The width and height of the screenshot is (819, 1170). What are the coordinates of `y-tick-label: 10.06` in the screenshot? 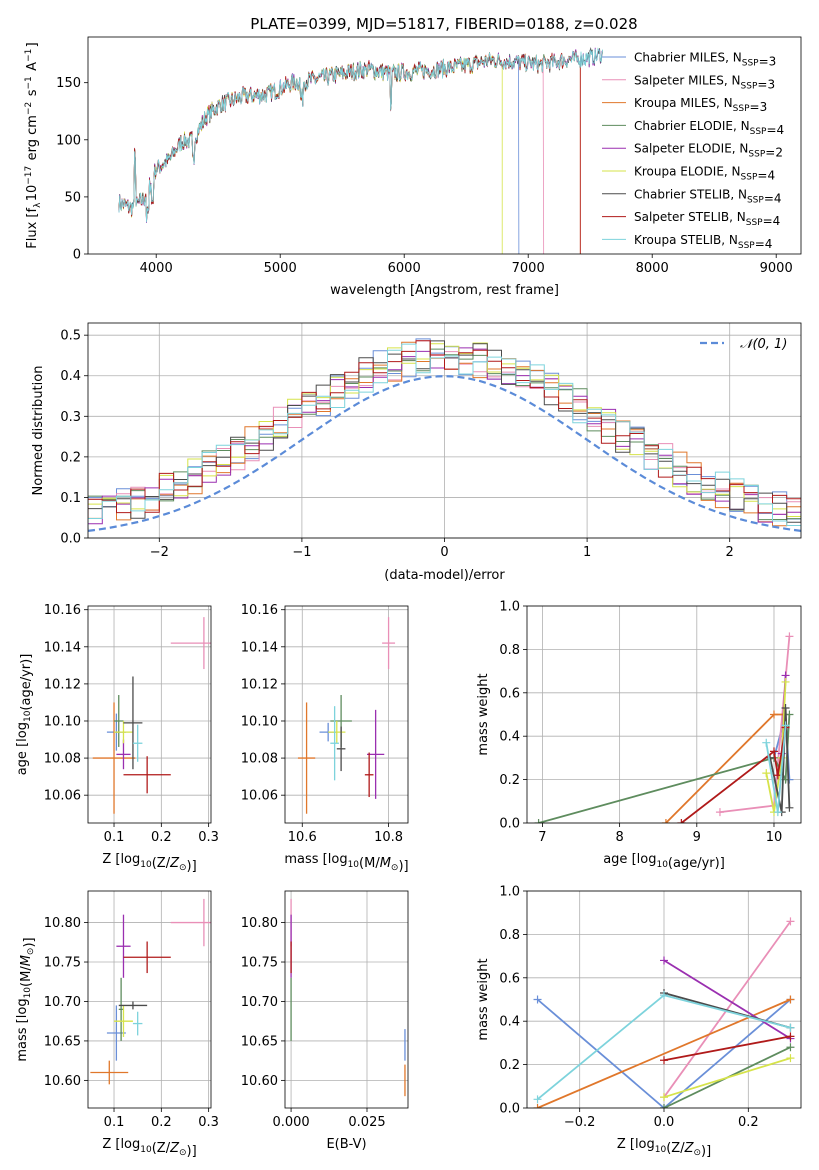 It's located at (62, 796).